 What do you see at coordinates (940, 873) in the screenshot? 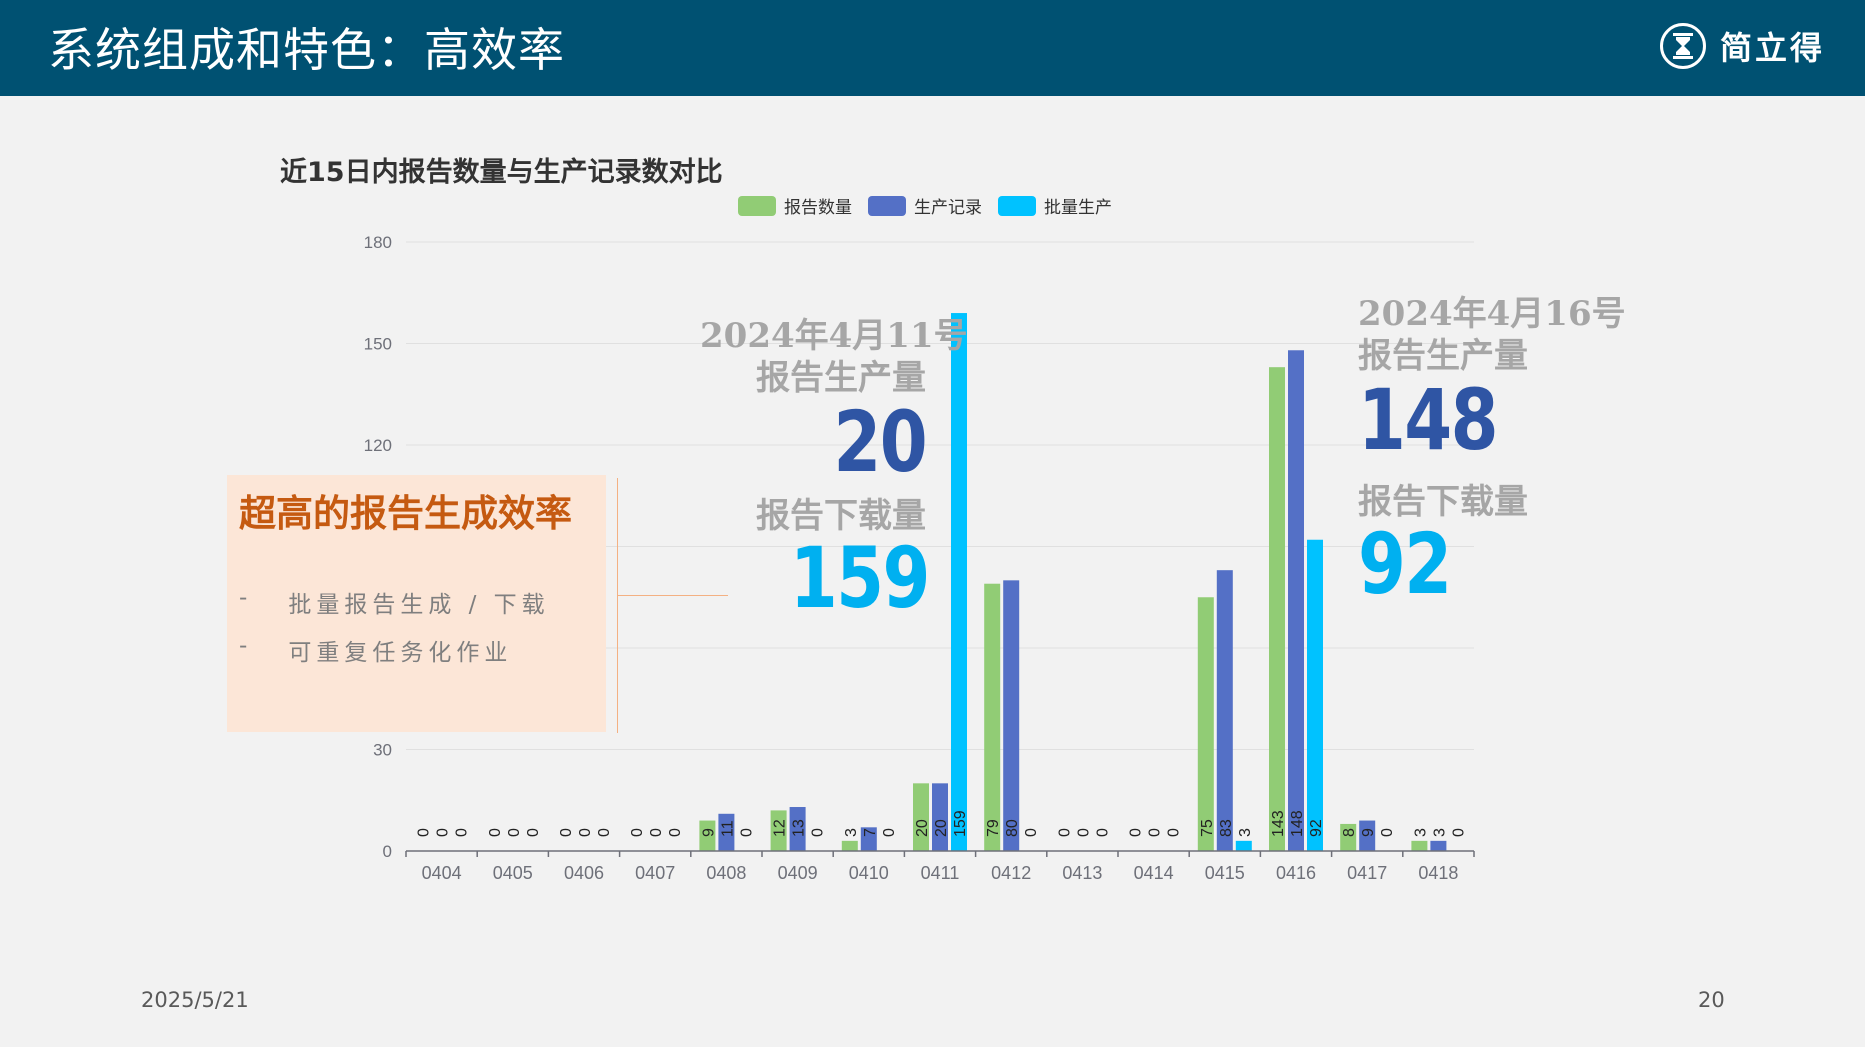
I see `x-tick-label: 0411` at bounding box center [940, 873].